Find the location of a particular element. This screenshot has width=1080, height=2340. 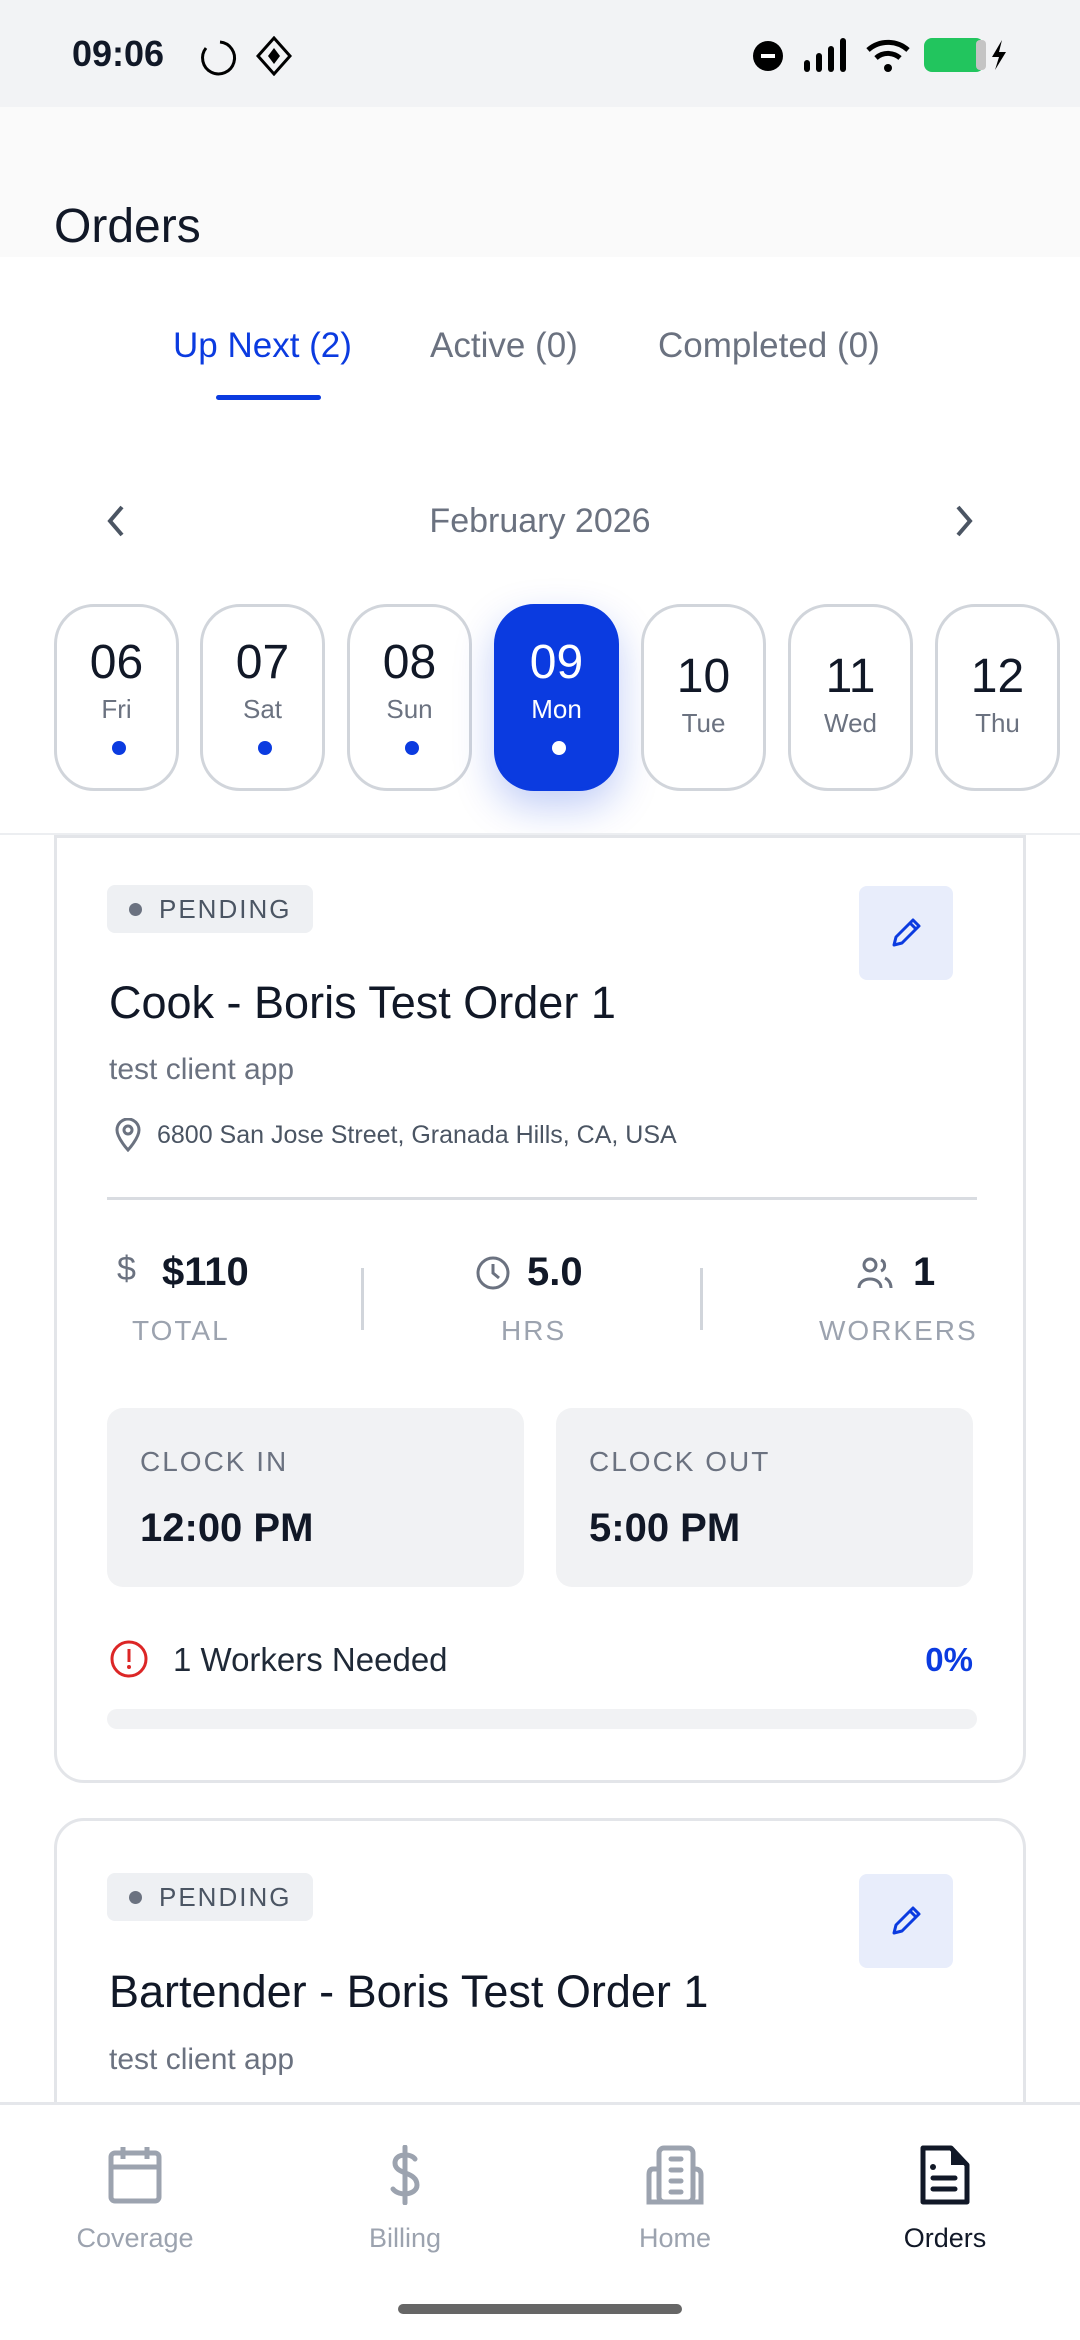

workers-label: WORKERS is located at coordinates (898, 1330).